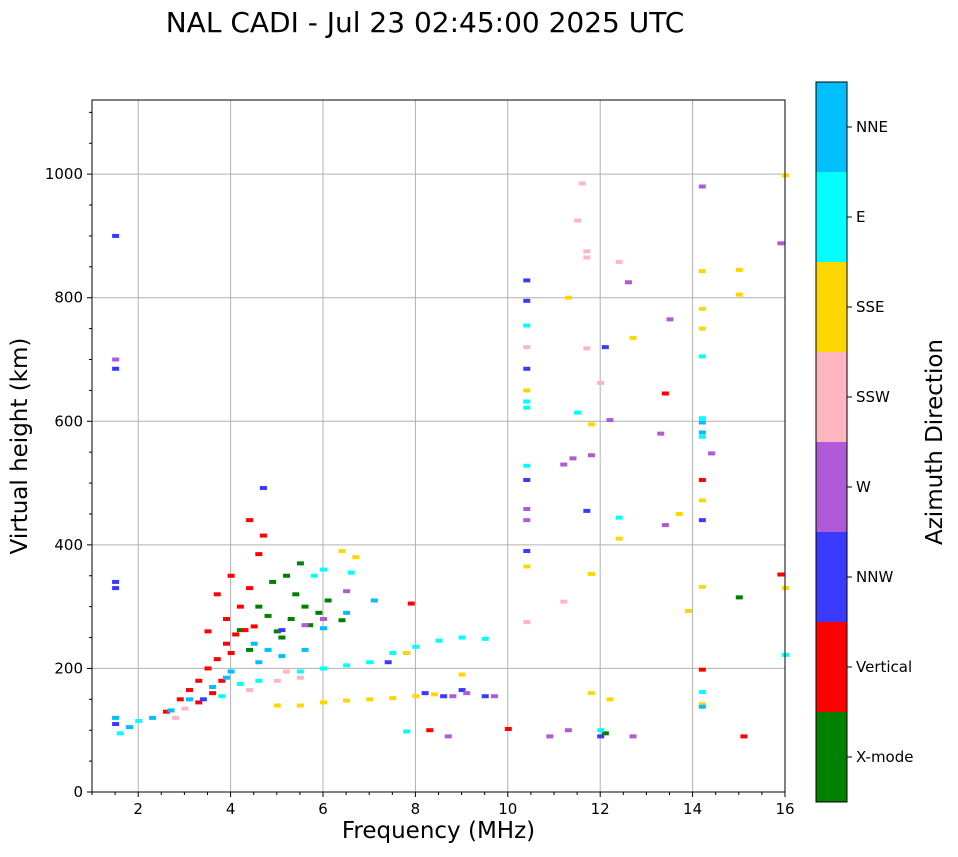 The width and height of the screenshot is (958, 857). Describe the element at coordinates (443, 805) in the screenshot. I see `x-axis: 2 4 6 8 10 12 14 16` at that location.